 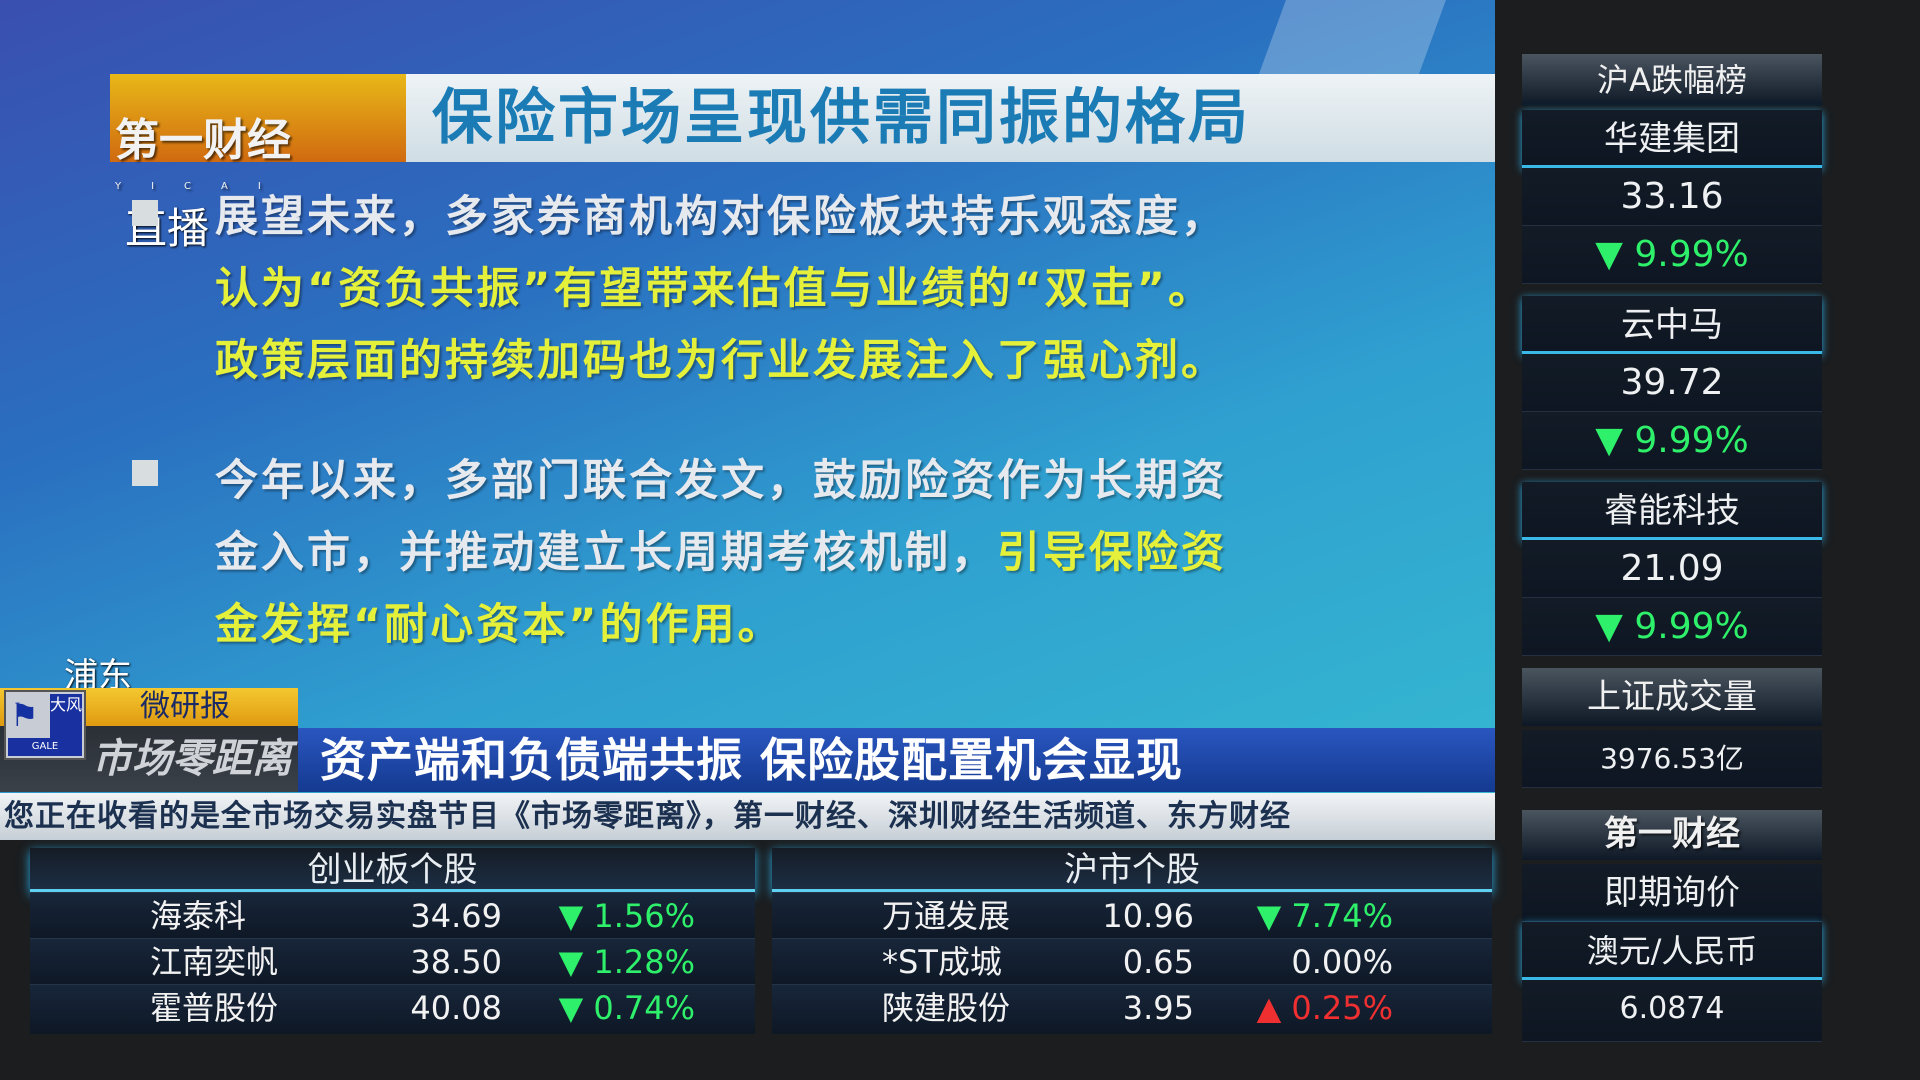 I want to click on text-segment: 今年以来，多部门联合发文，鼓励险资作为长期资, so click(x=721, y=481).